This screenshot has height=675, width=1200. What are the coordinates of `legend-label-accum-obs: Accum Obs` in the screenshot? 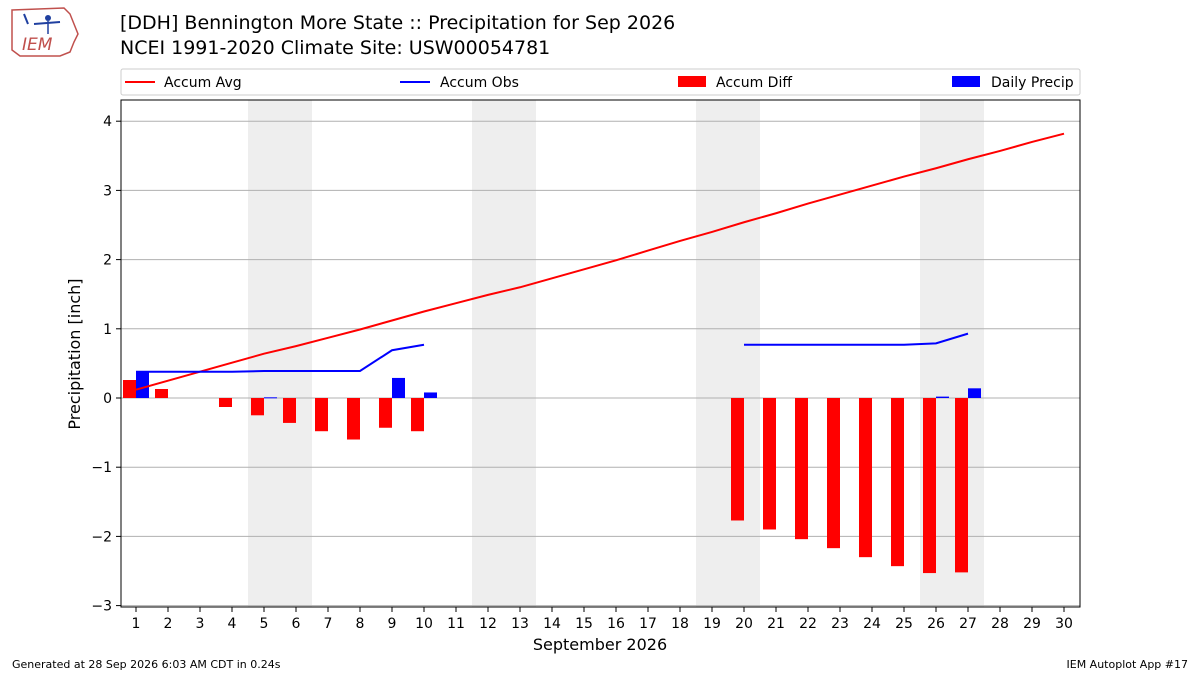 It's located at (479, 83).